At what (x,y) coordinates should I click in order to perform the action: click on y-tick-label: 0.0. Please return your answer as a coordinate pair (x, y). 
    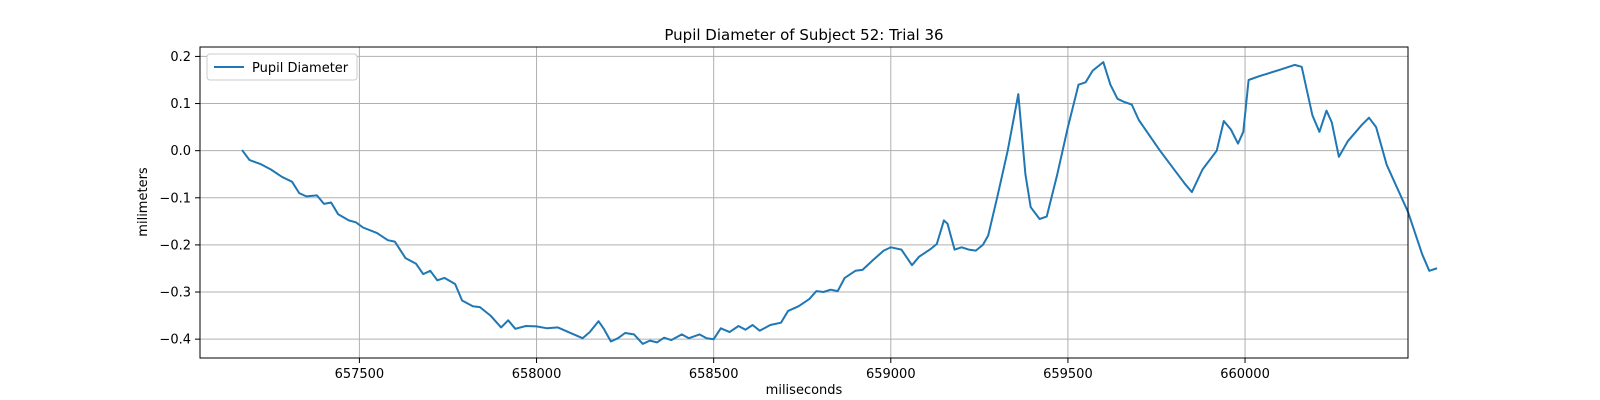
    Looking at the image, I should click on (180, 151).